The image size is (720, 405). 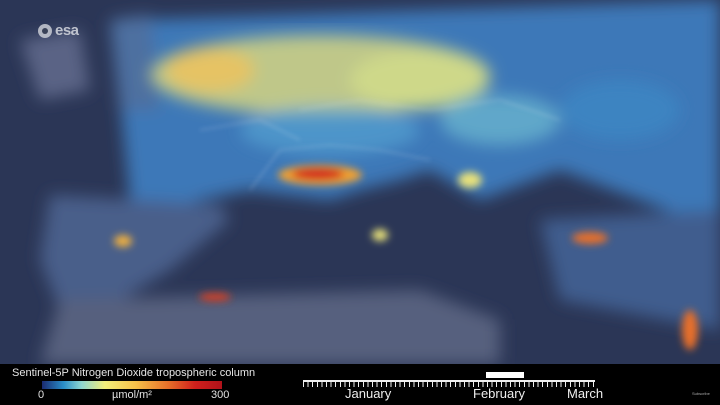 What do you see at coordinates (45, 30) in the screenshot?
I see `esa-logo-icon` at bounding box center [45, 30].